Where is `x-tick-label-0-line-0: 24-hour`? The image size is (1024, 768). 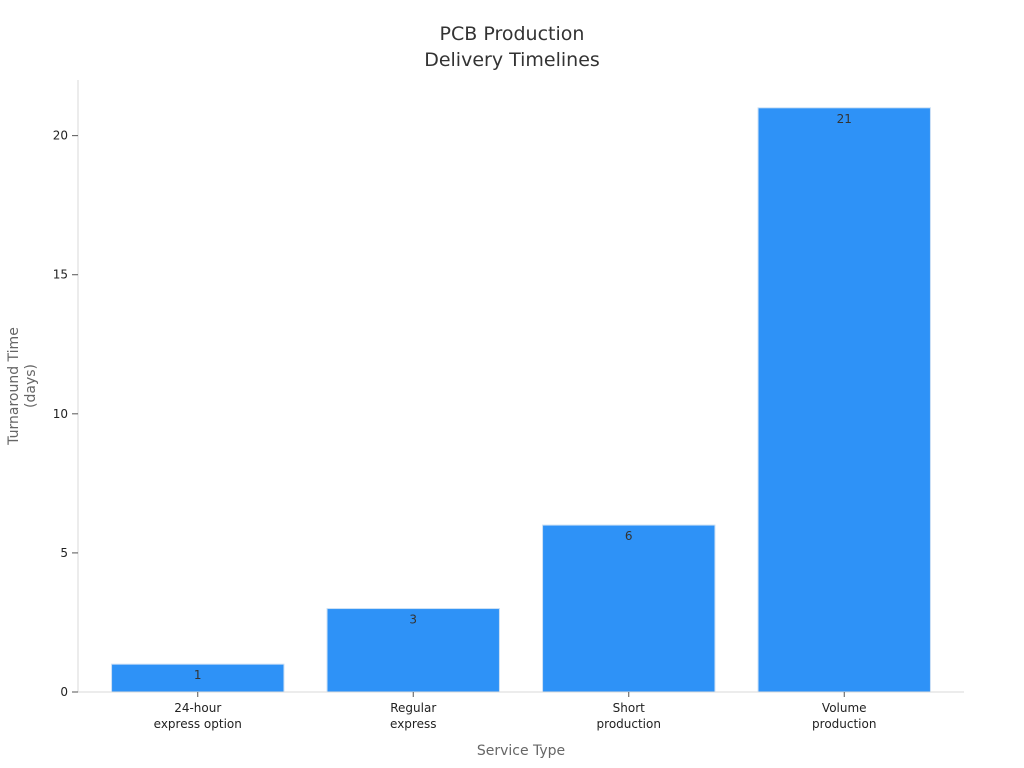
x-tick-label-0-line-0: 24-hour is located at coordinates (197, 708).